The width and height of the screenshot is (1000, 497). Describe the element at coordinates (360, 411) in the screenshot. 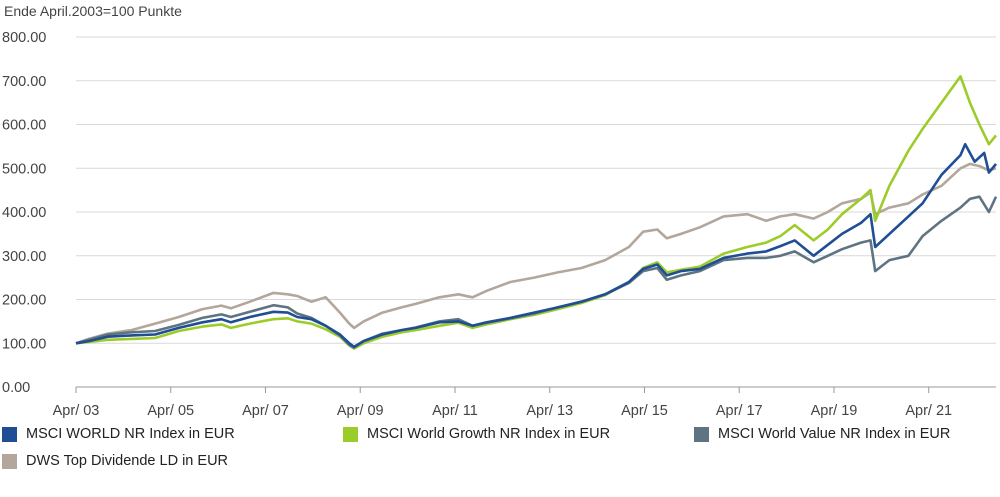

I see `x-tick-label: Apr/ 09` at that location.